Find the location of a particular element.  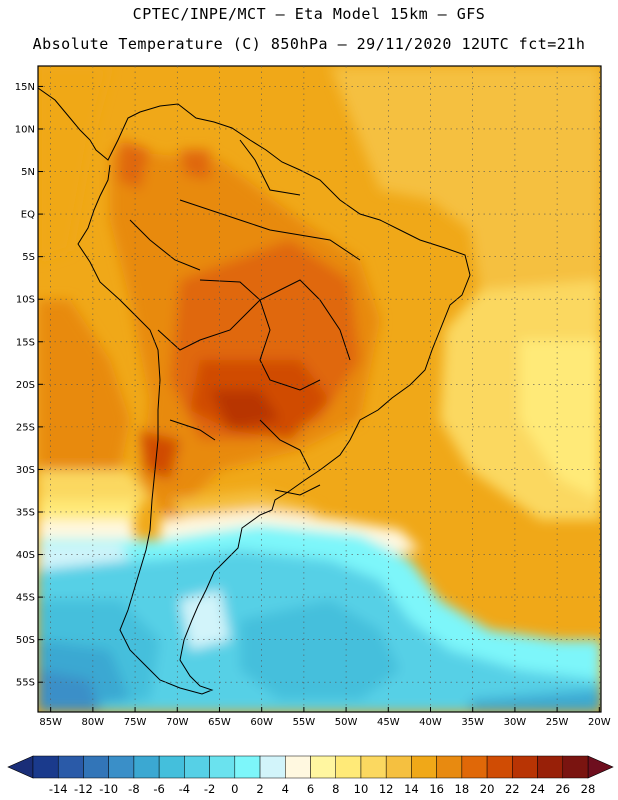

colorbar-label: 22 is located at coordinates (512, 789).